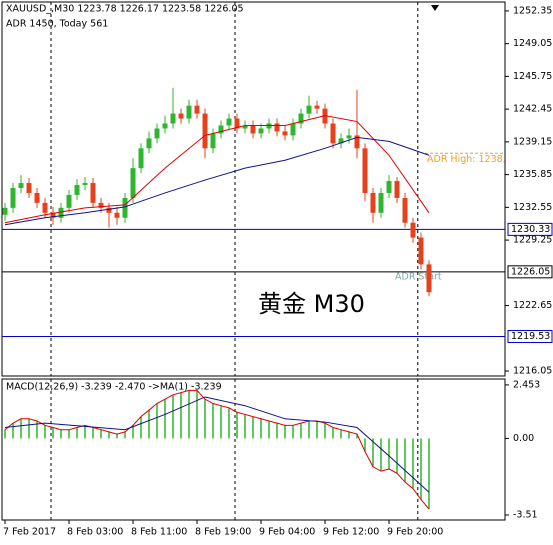 The width and height of the screenshot is (553, 545). Describe the element at coordinates (532, 371) in the screenshot. I see `y-tick-label: 1216.05` at that location.